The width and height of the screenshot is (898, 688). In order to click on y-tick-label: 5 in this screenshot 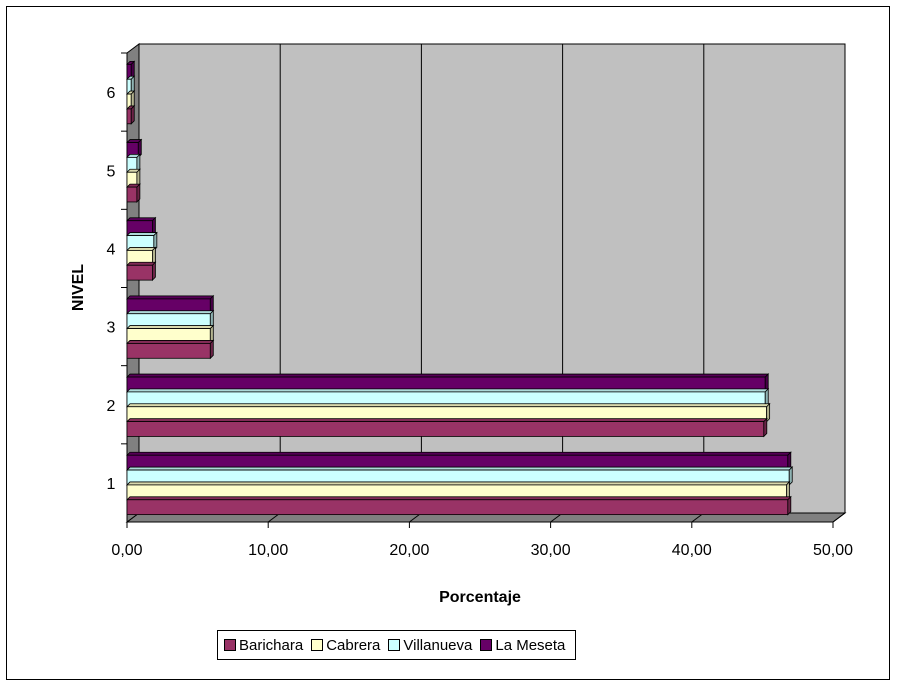, I will do `click(111, 171)`.